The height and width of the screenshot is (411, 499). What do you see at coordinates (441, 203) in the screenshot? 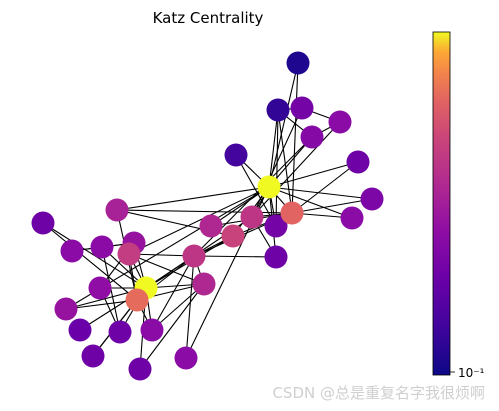
I see `colorbar-gradient` at bounding box center [441, 203].